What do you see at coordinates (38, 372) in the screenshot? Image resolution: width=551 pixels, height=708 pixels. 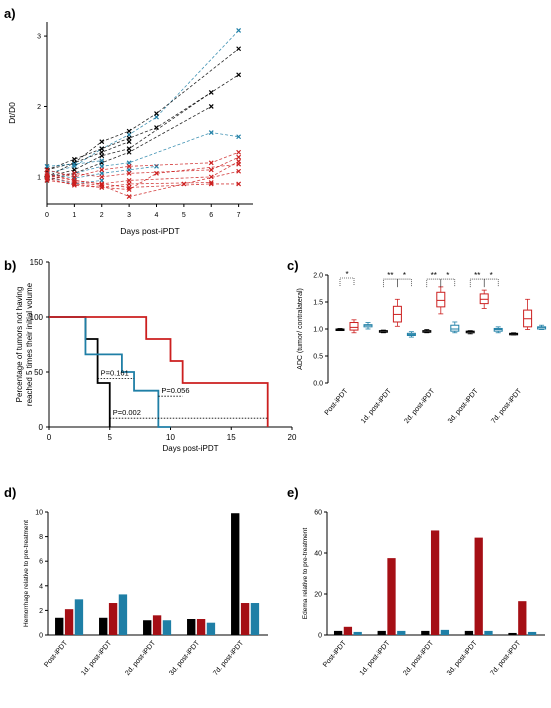 I see `y-tick-label: 50` at bounding box center [38, 372].